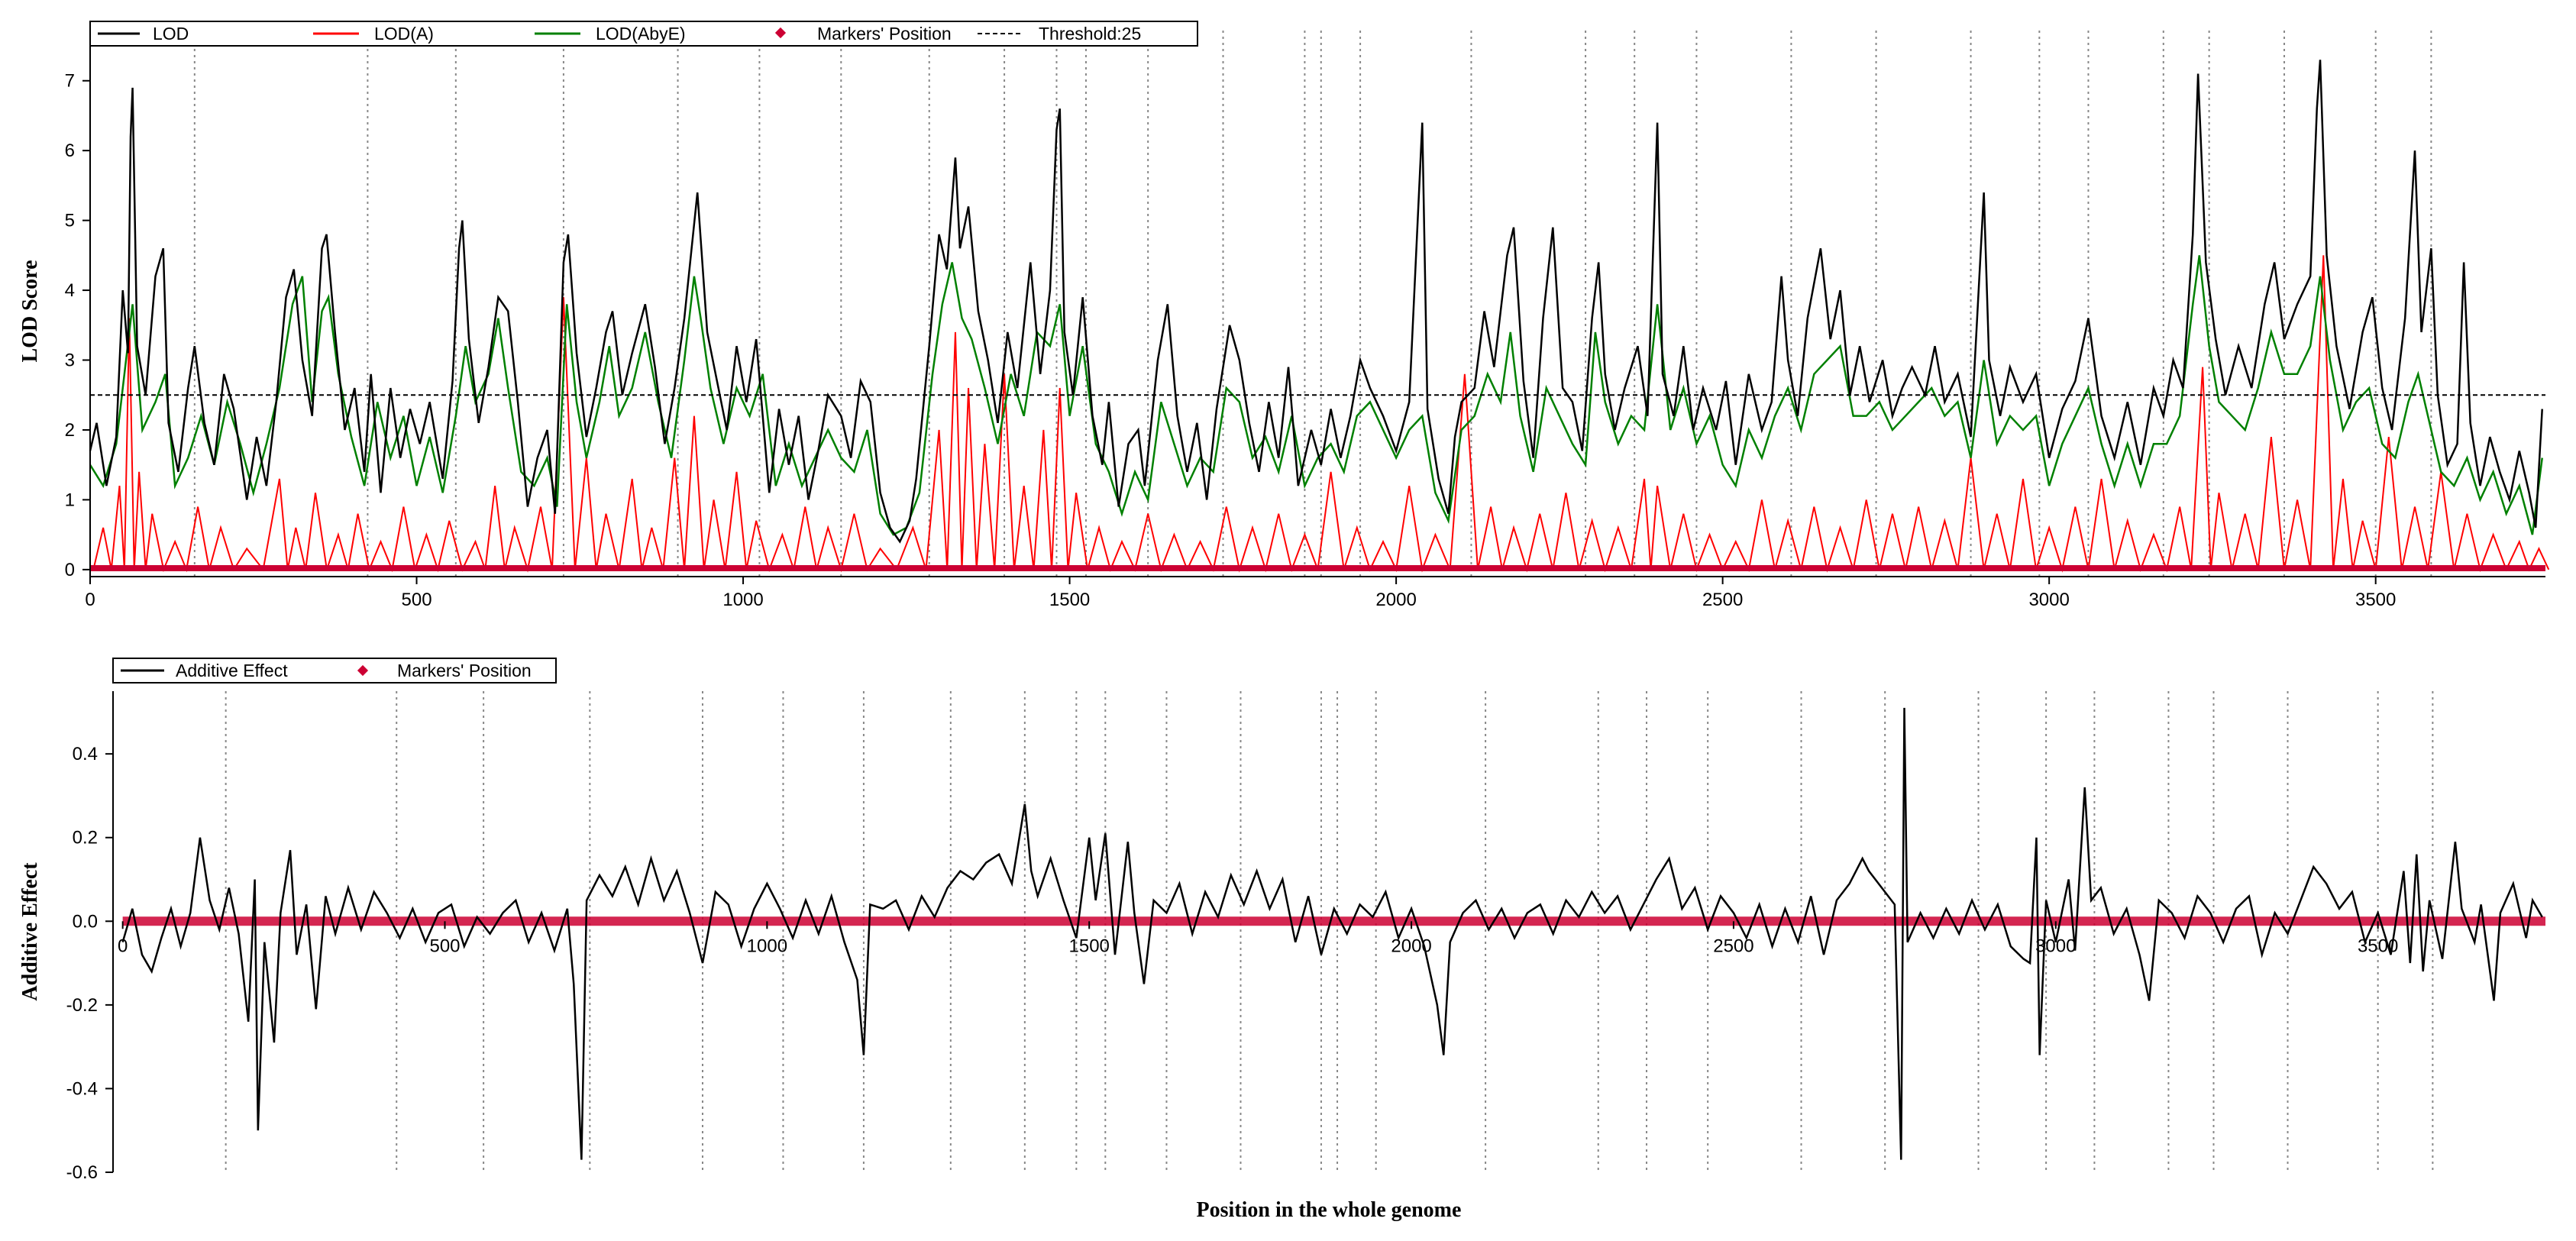 This screenshot has height=1241, width=2576. Describe the element at coordinates (232, 670) in the screenshot. I see `legend-label-additive: Additive Effect` at that location.